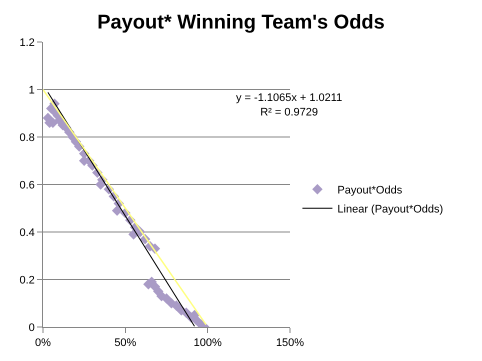 The image size is (482, 361). Describe the element at coordinates (43, 343) in the screenshot. I see `x-tick-label: 0%` at that location.